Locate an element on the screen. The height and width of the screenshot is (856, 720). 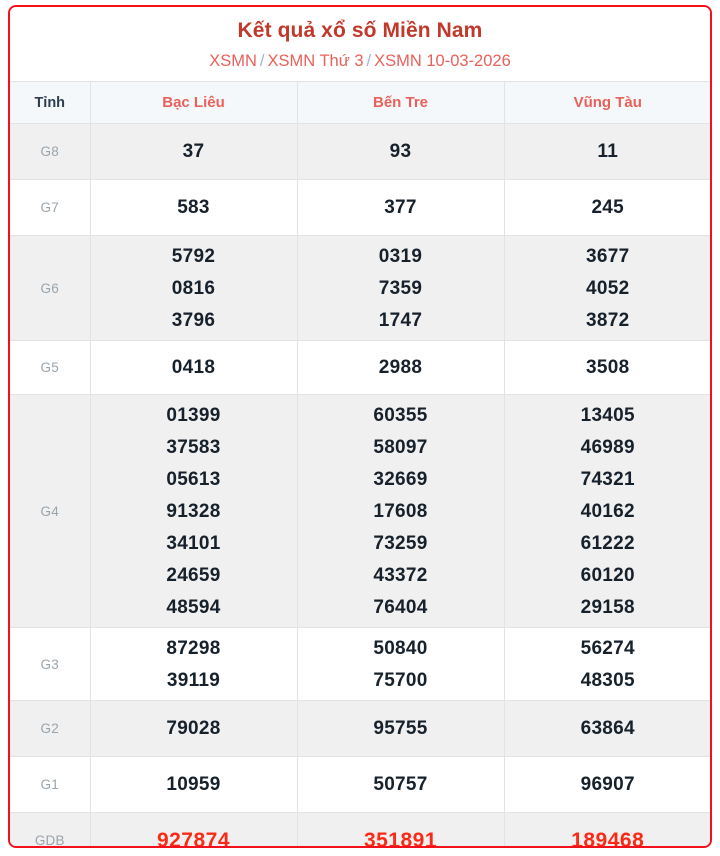
lottery-number: 91328 is located at coordinates (193, 511).